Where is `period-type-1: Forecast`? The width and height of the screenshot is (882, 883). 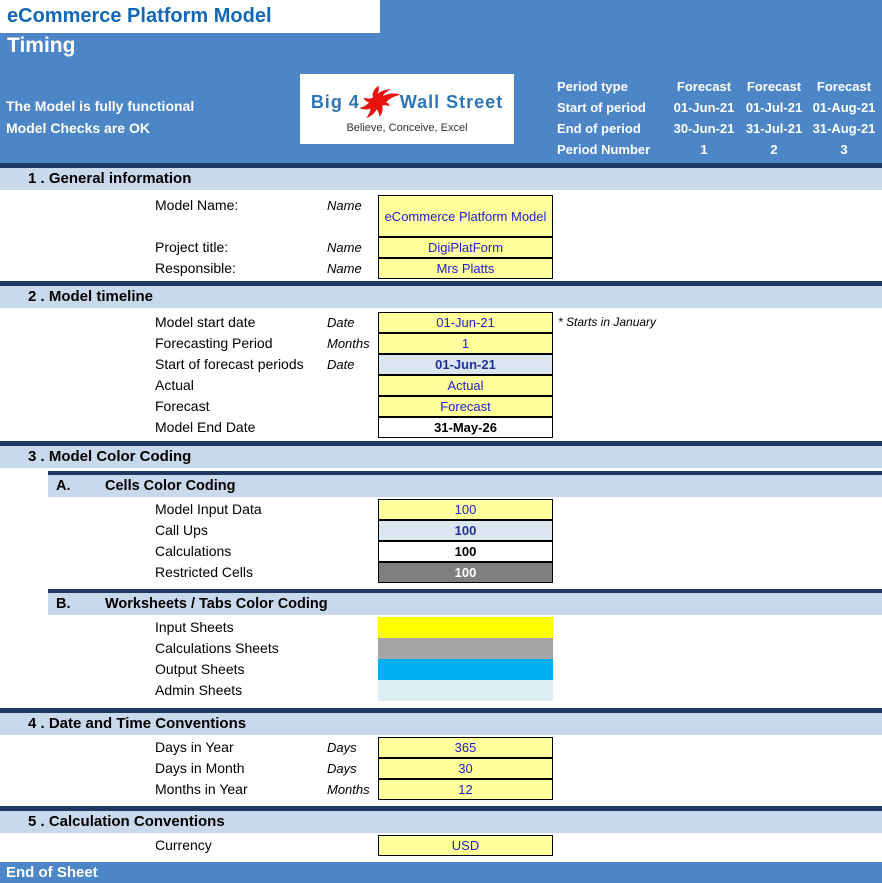
period-type-1: Forecast is located at coordinates (704, 86).